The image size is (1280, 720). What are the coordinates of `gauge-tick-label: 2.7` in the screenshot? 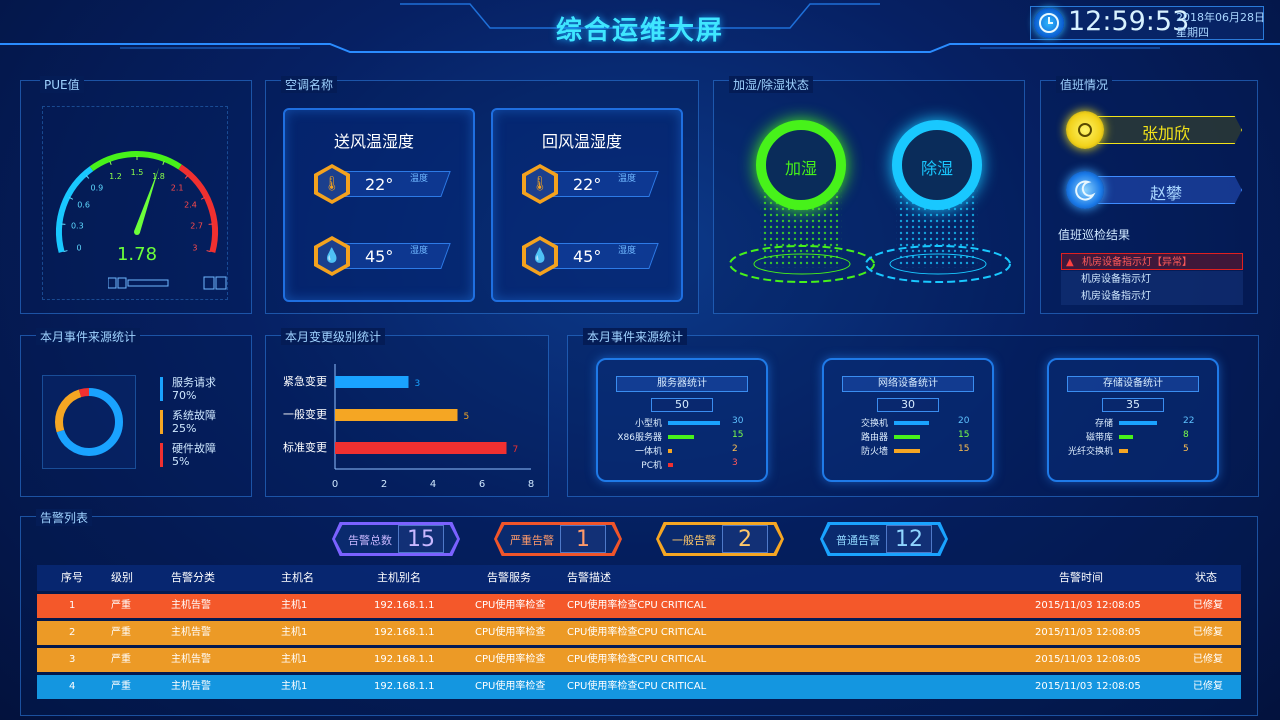 It's located at (196, 226).